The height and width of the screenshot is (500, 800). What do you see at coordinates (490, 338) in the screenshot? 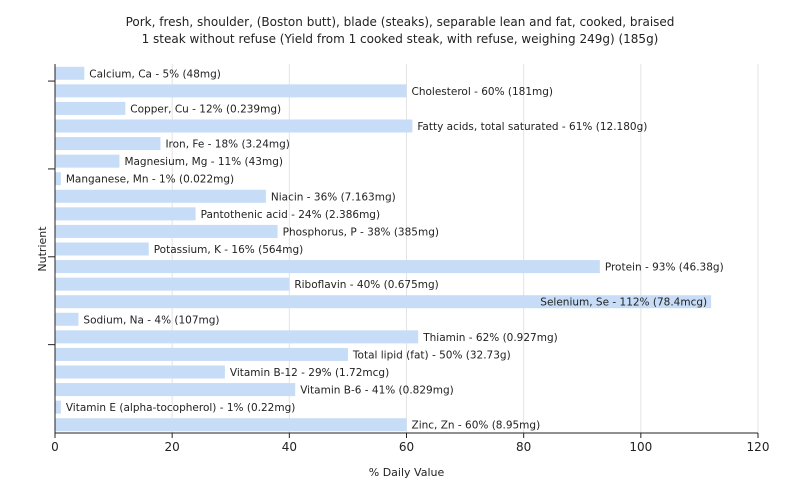
I see `bar-label: Thiamin - 62% (0.927mg)` at bounding box center [490, 338].